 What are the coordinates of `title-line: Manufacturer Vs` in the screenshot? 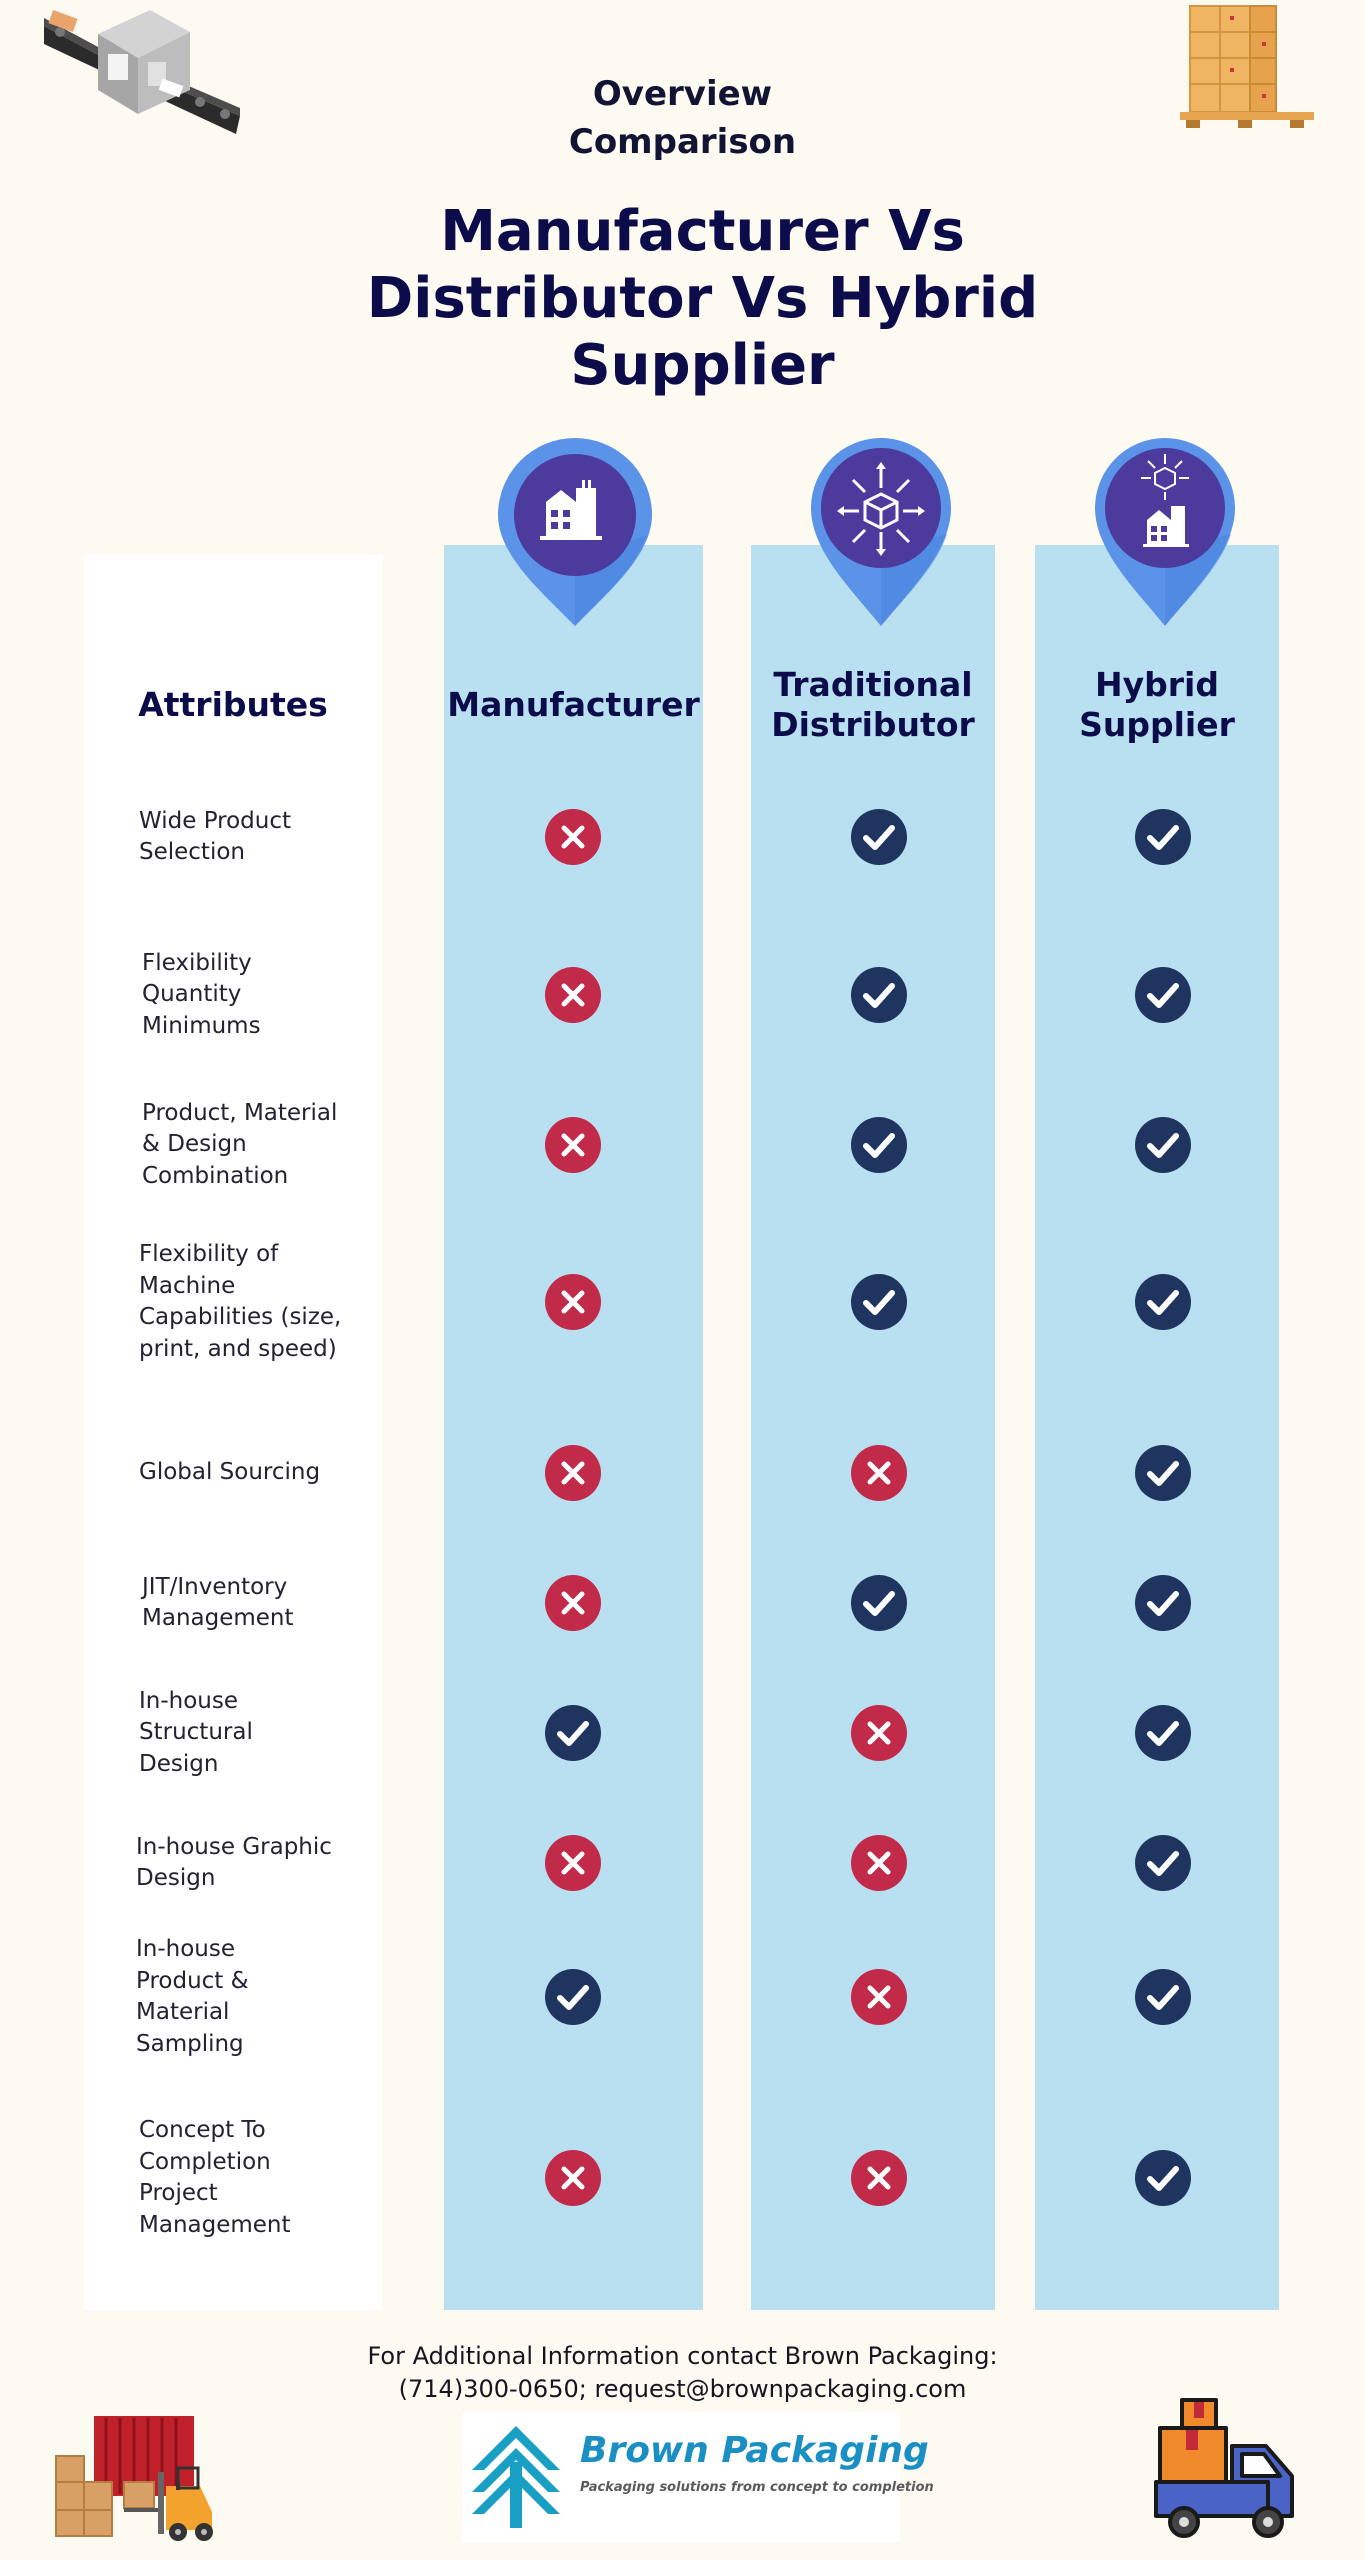 It's located at (702, 231).